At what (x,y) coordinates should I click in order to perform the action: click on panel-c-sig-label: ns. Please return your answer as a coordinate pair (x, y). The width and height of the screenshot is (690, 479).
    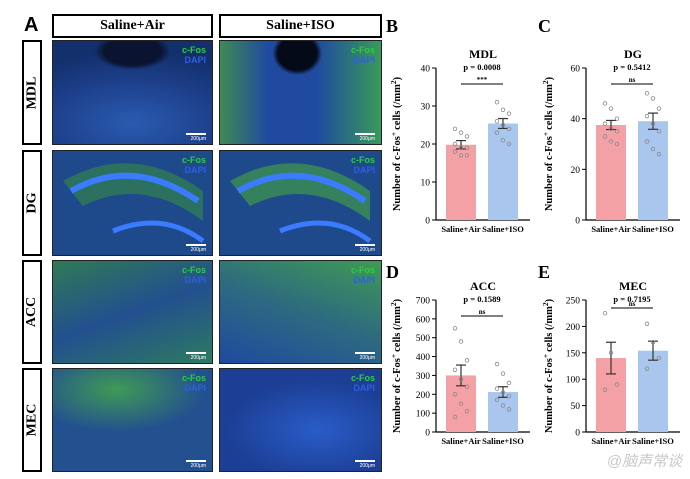
    Looking at the image, I should click on (632, 80).